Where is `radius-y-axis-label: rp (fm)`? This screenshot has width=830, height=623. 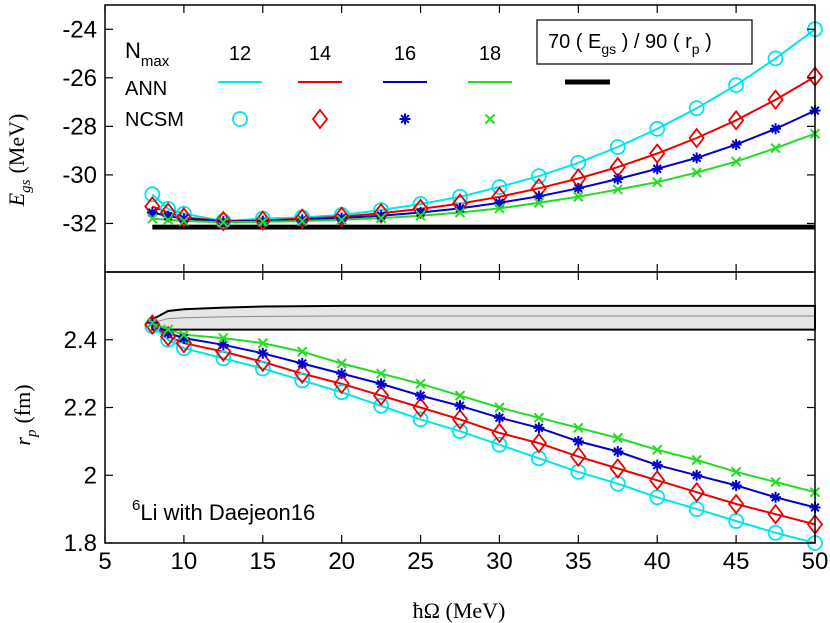 radius-y-axis-label: rp (fm) is located at coordinates (25, 414).